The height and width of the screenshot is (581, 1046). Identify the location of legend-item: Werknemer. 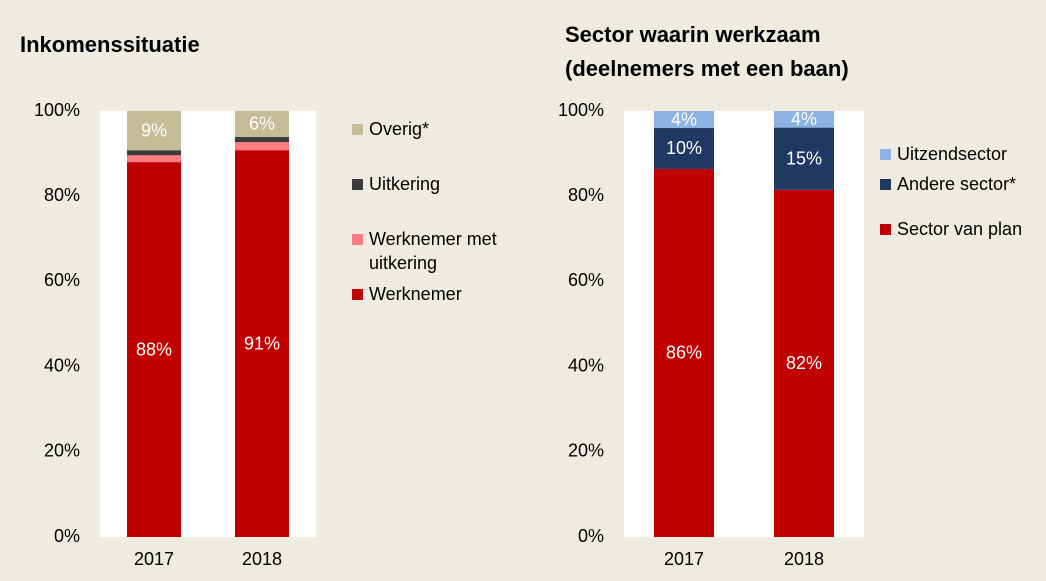
(447, 294).